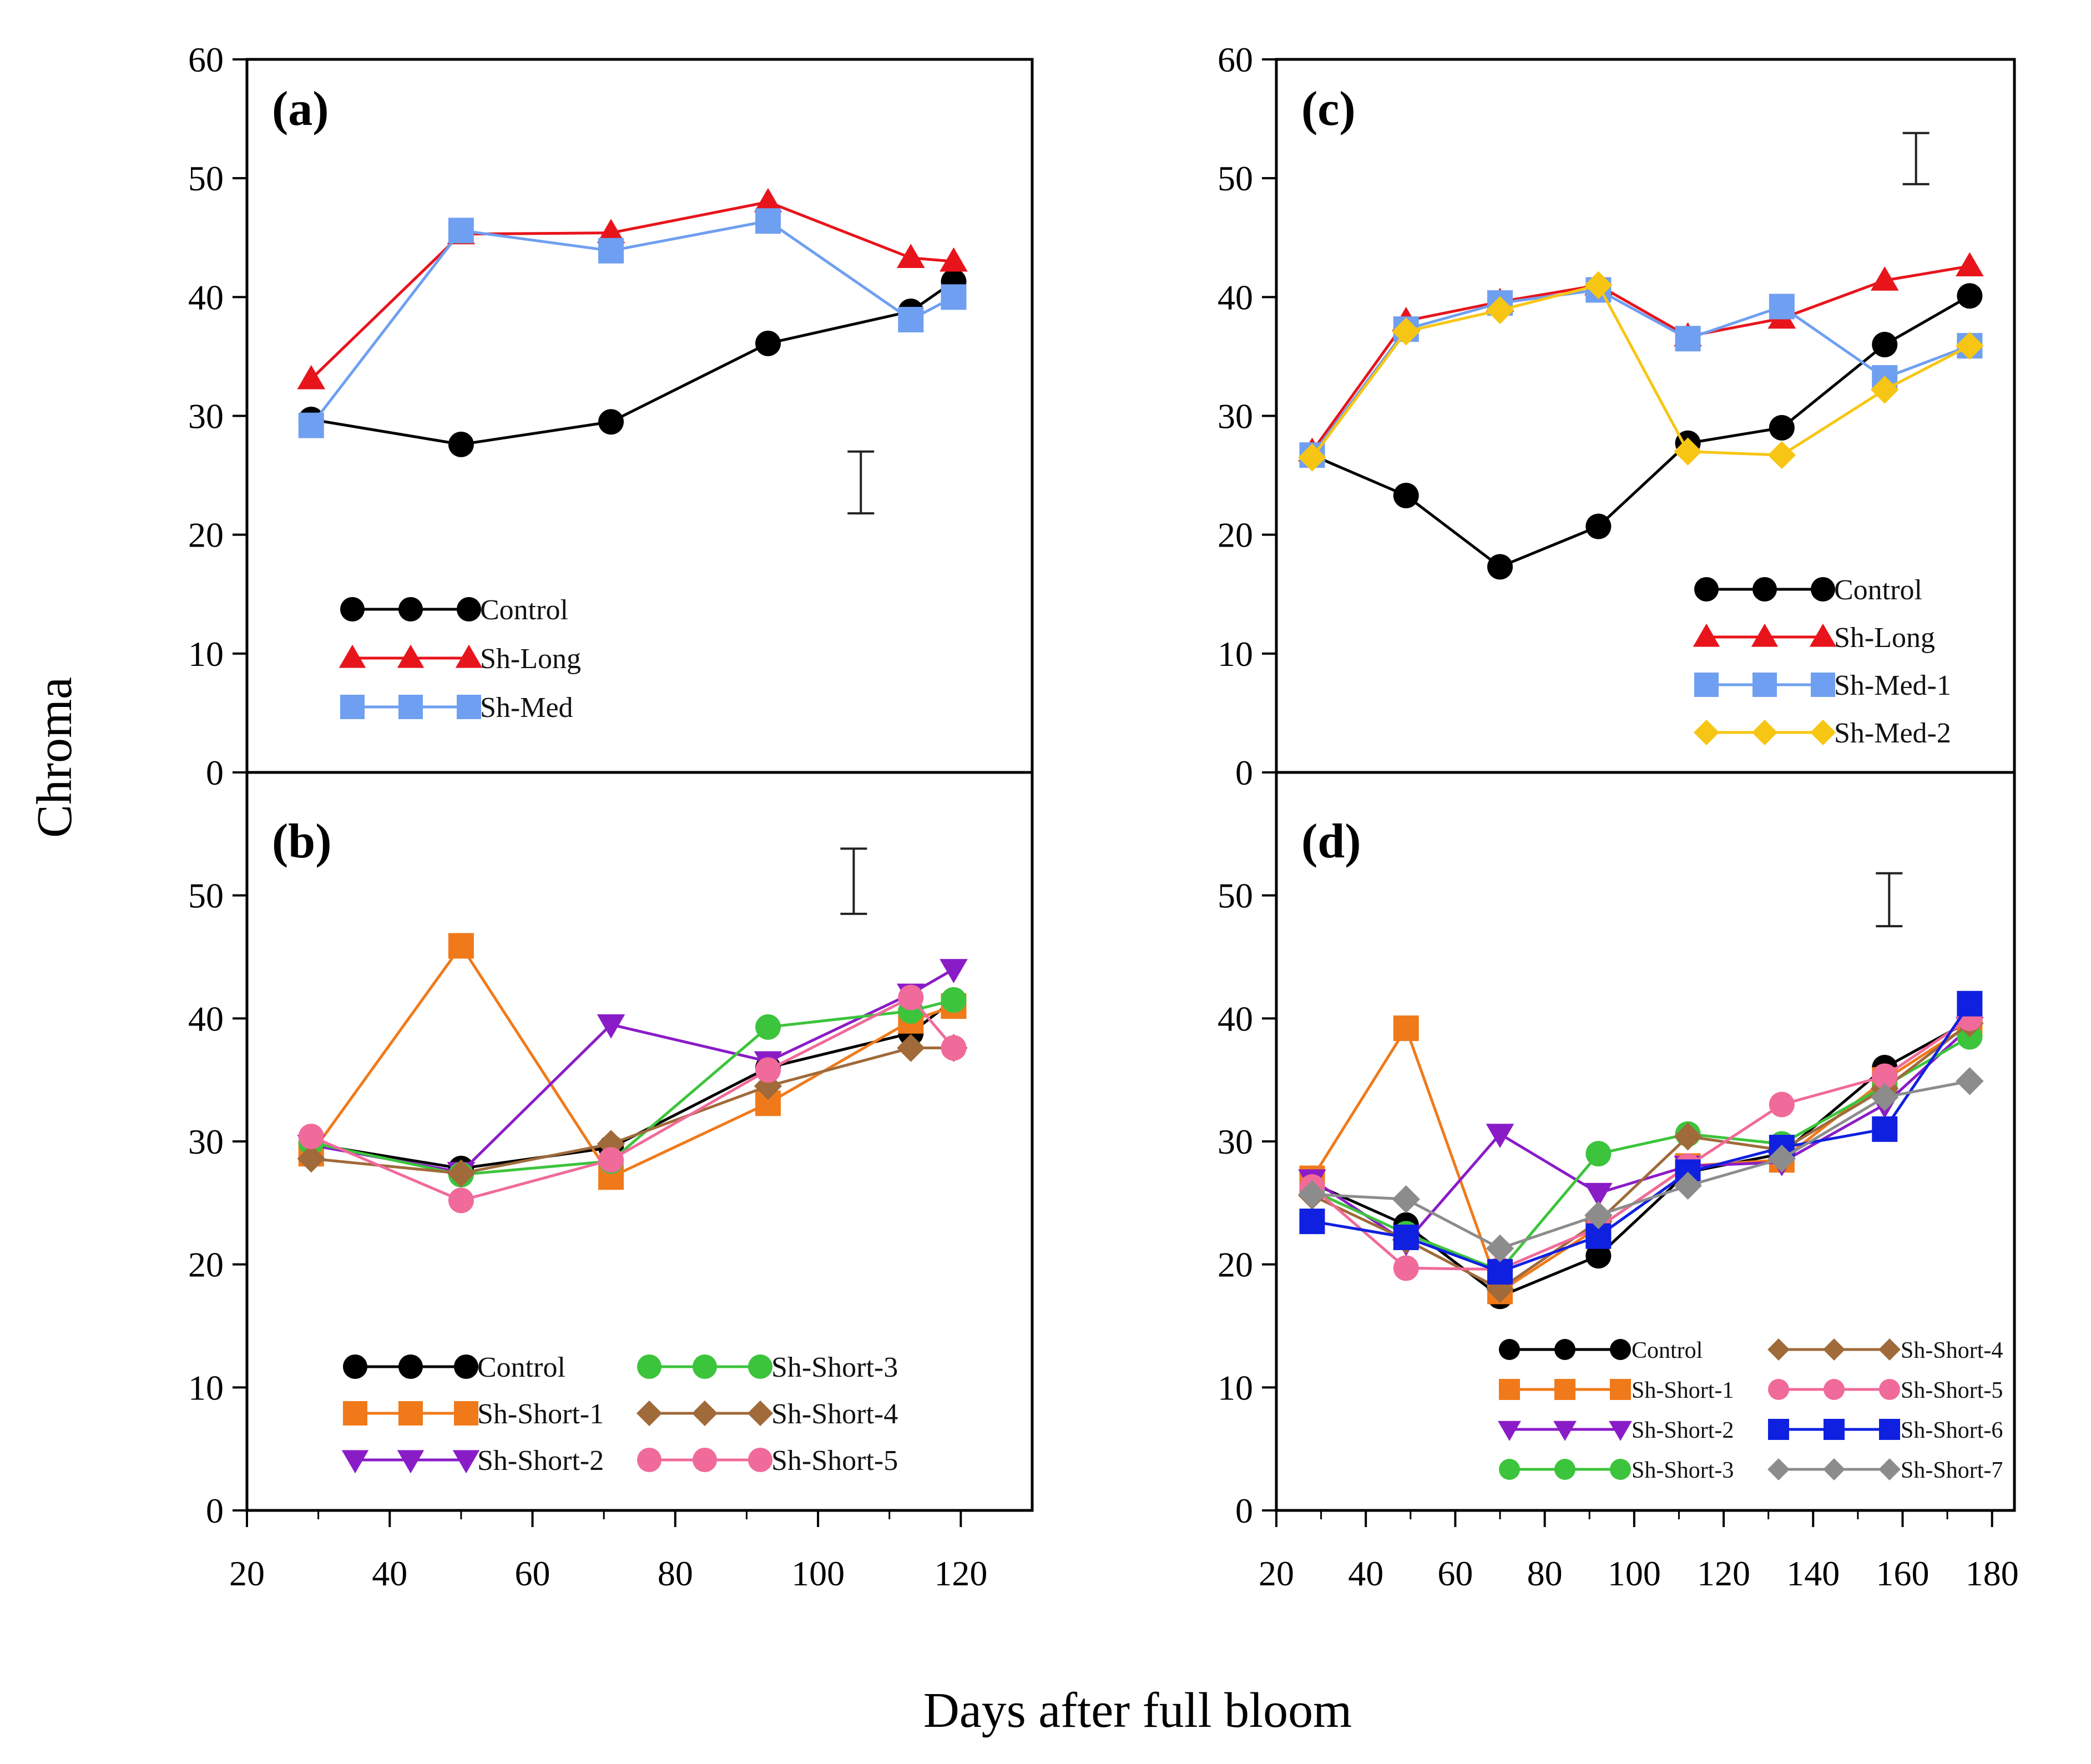 The width and height of the screenshot is (2091, 1764). Describe the element at coordinates (1822, 661) in the screenshot. I see `legend: Control Sh-Long Sh-Med-1 Sh-Med-2` at that location.